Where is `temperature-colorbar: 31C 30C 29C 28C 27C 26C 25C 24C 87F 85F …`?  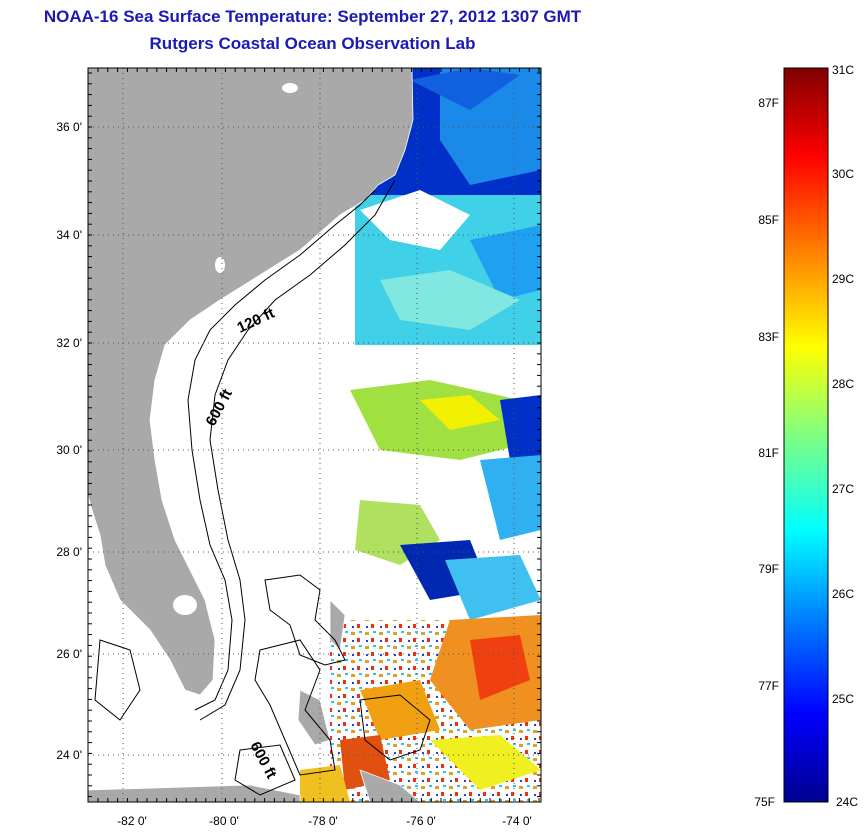
temperature-colorbar: 31C 30C 29C 28C 27C 26C 25C 24C 87F 85F … is located at coordinates (806, 436).